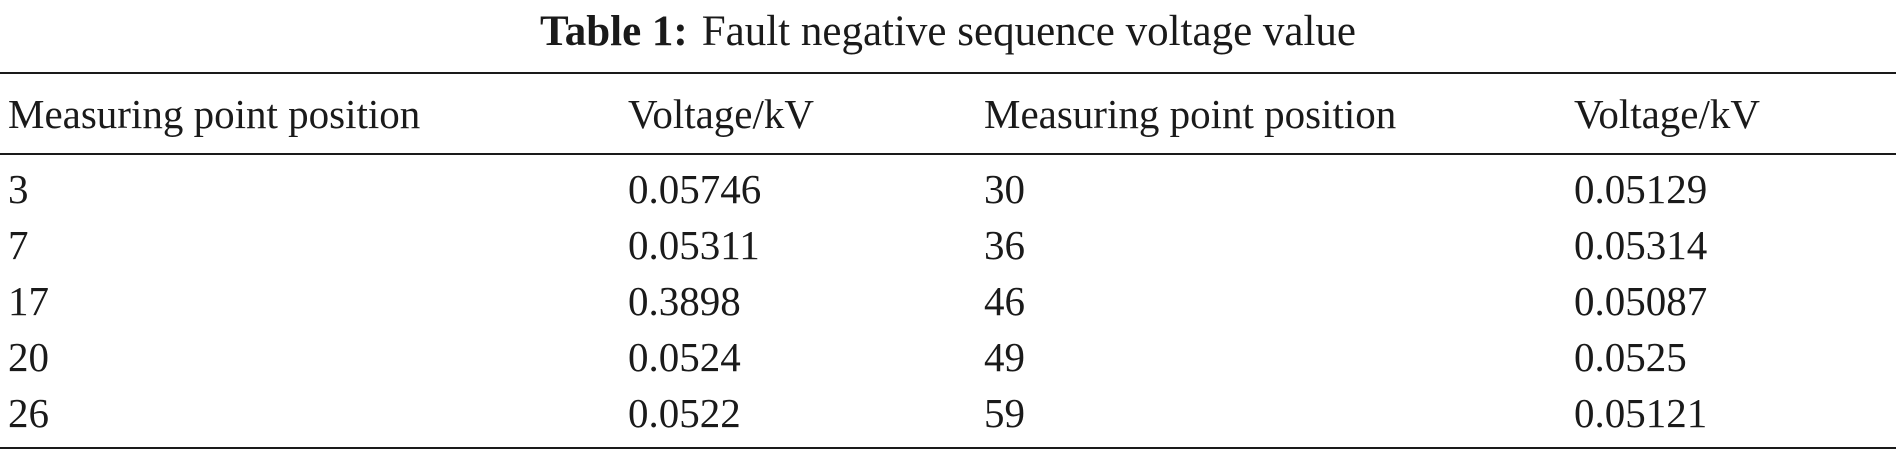  I want to click on cell-measuring-point: 3, so click(18, 189).